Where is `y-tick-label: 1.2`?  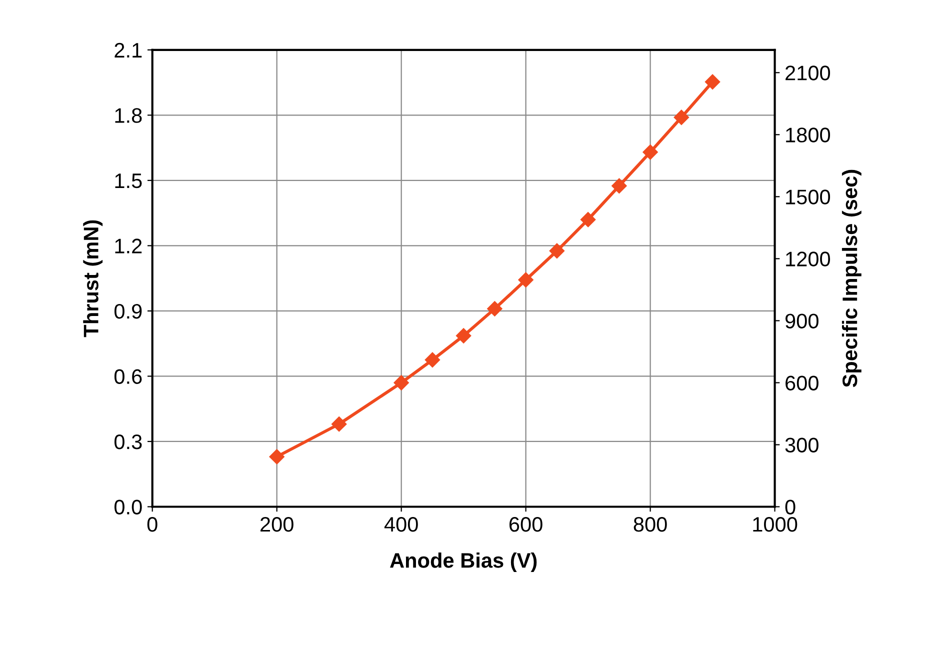 y-tick-label: 1.2 is located at coordinates (128, 246).